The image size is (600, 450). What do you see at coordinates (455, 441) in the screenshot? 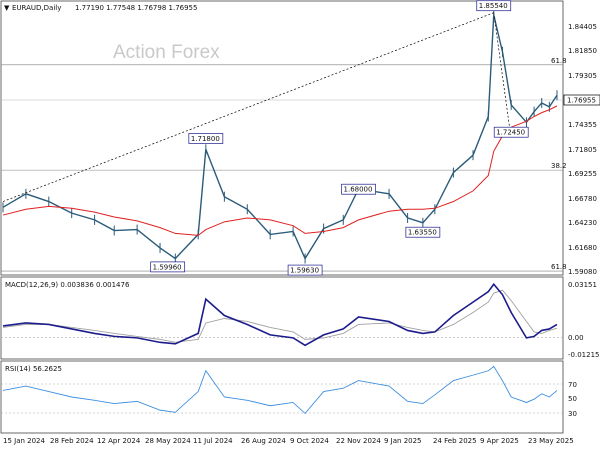
I see `x-tick-label: 24 Feb 2025` at bounding box center [455, 441].